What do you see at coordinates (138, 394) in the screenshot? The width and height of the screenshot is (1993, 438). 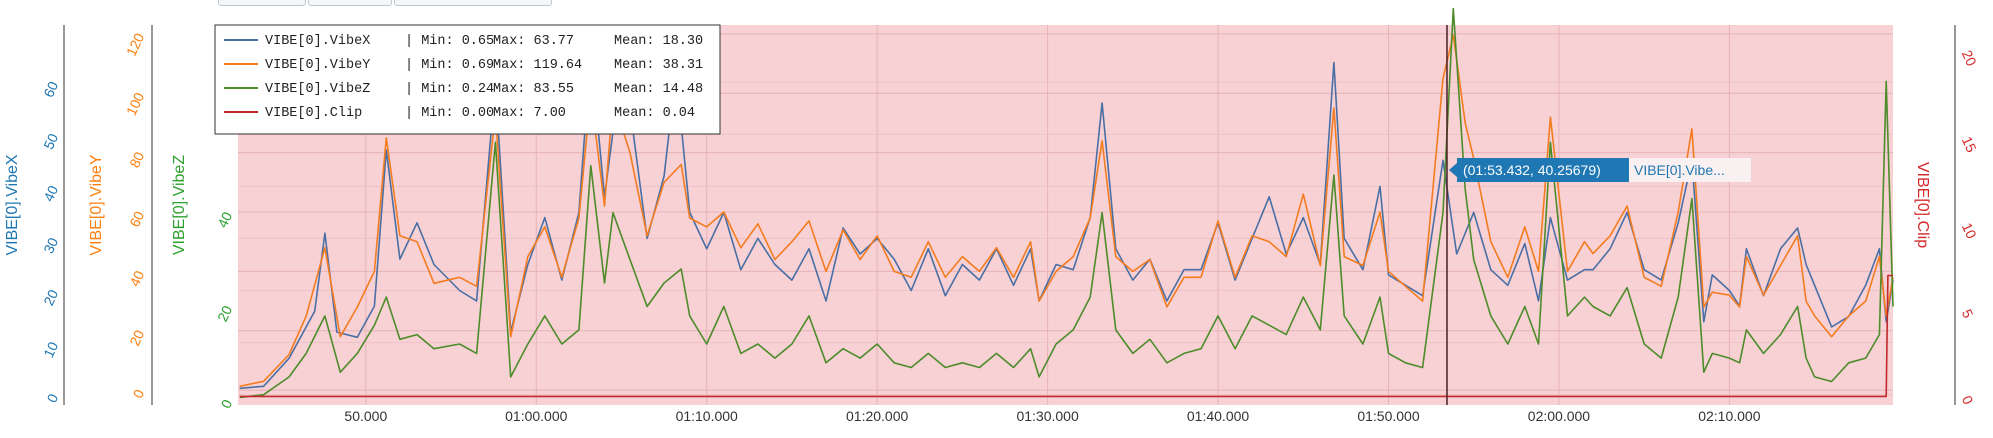 I see `tick-label-y2: 0` at bounding box center [138, 394].